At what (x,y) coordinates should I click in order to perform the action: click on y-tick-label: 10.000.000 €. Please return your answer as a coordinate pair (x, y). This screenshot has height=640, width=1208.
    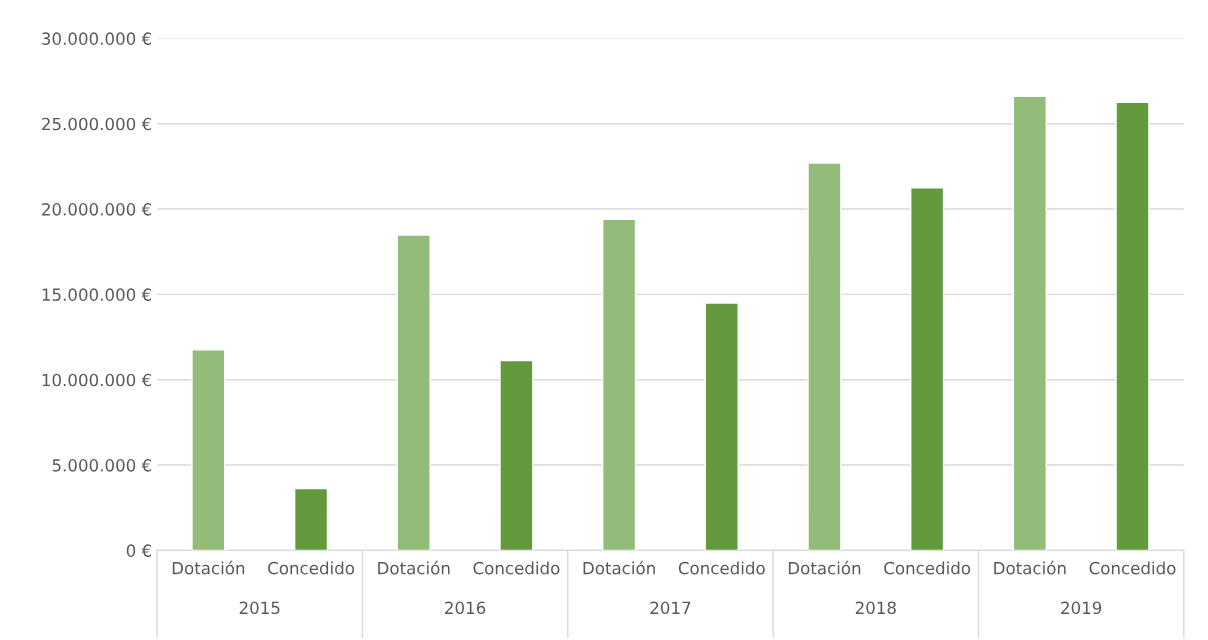
    Looking at the image, I should click on (97, 380).